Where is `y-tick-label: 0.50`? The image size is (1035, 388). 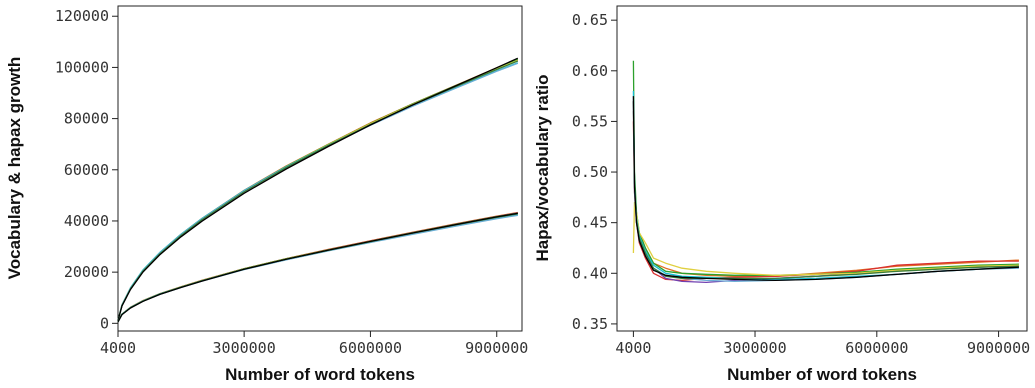 y-tick-label: 0.50 is located at coordinates (590, 172).